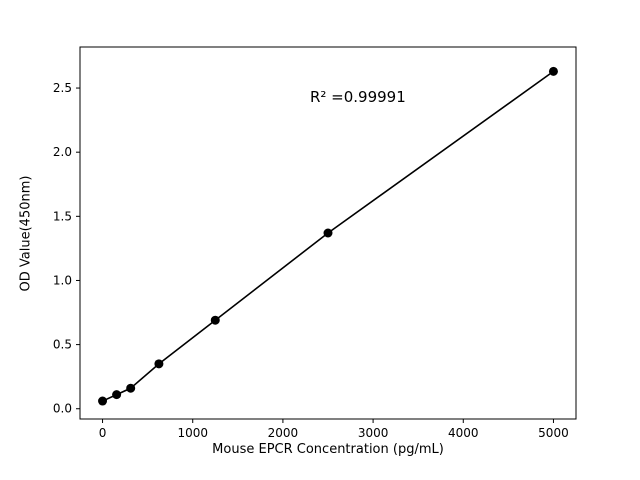 Image resolution: width=640 pixels, height=480 pixels. I want to click on y-tick-label: 1.0, so click(62, 280).